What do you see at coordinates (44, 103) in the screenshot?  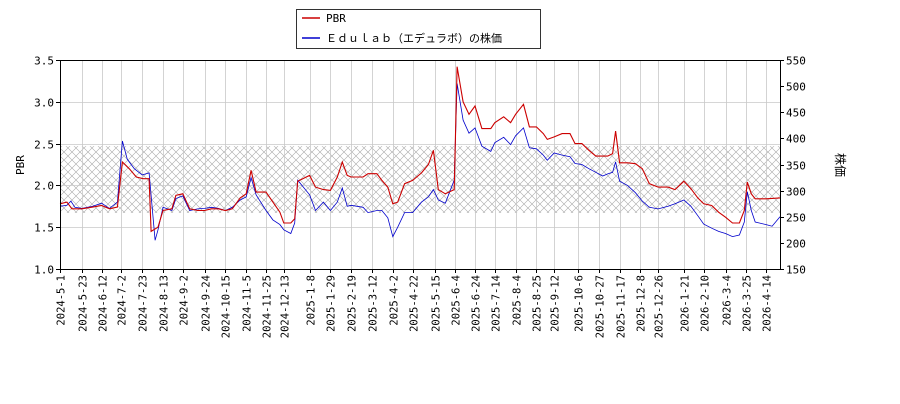 I see `tick-label-left: 3.0` at bounding box center [44, 103].